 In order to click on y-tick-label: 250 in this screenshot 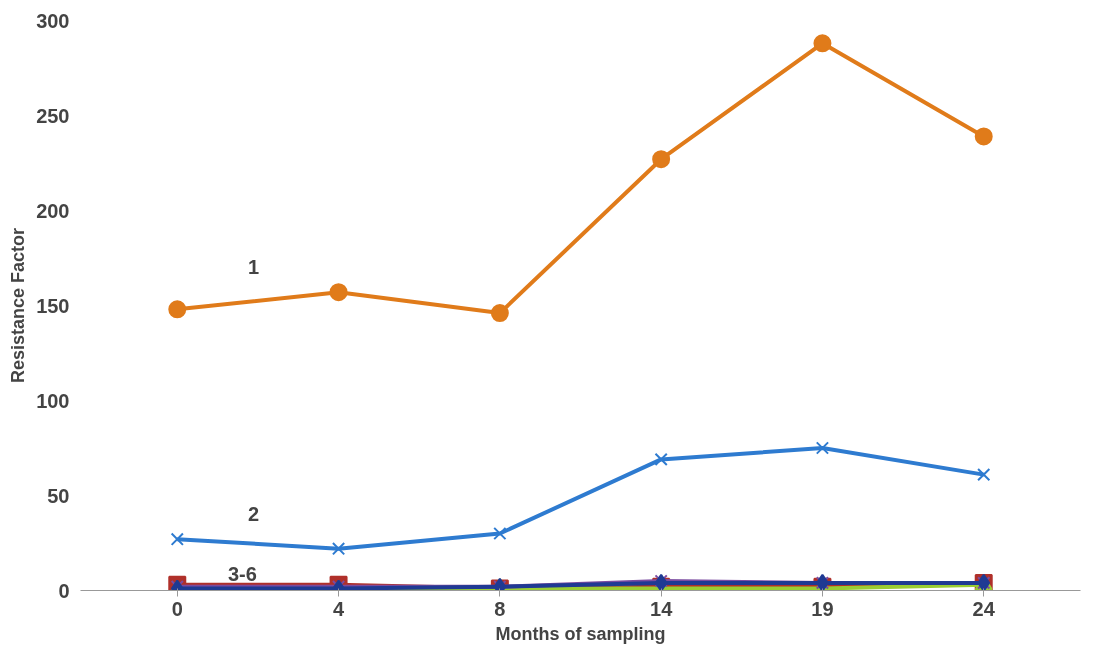, I will do `click(53, 115)`.